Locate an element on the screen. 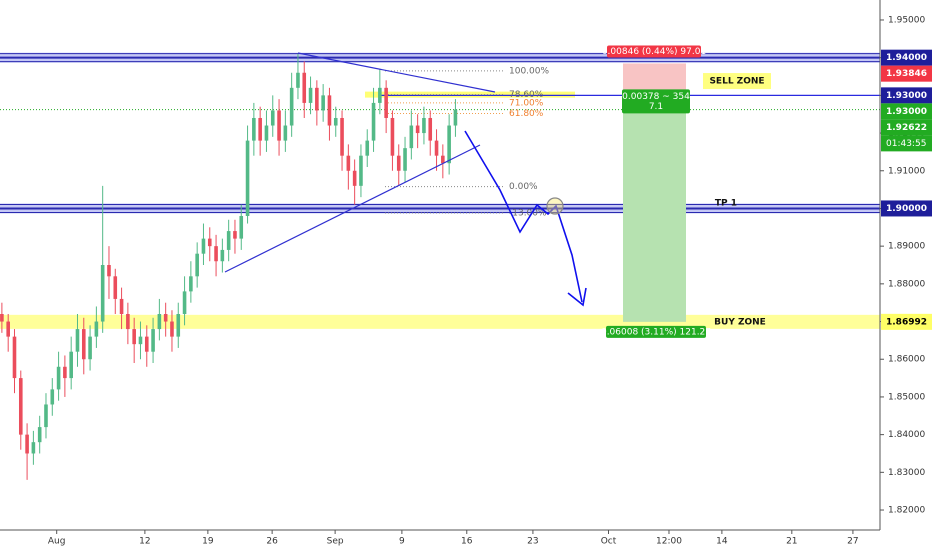 Image resolution: width=932 pixels, height=550 pixels. x-tick-label: 23 is located at coordinates (532, 542).